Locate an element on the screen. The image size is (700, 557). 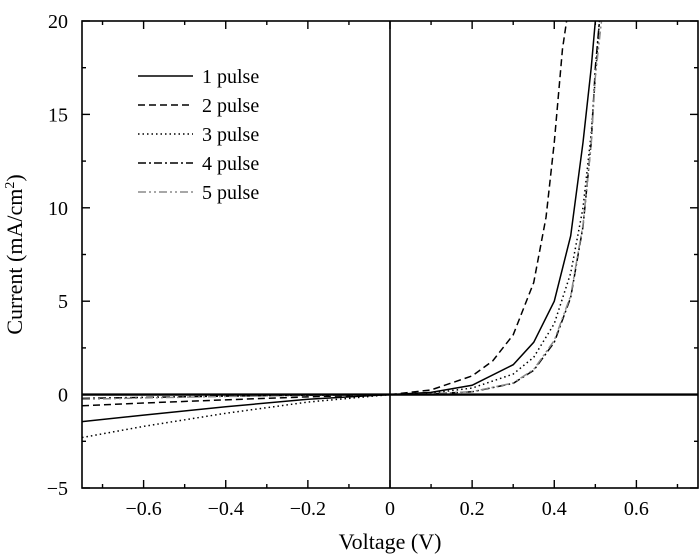
x-tick-label: −0.4 is located at coordinates (226, 509).